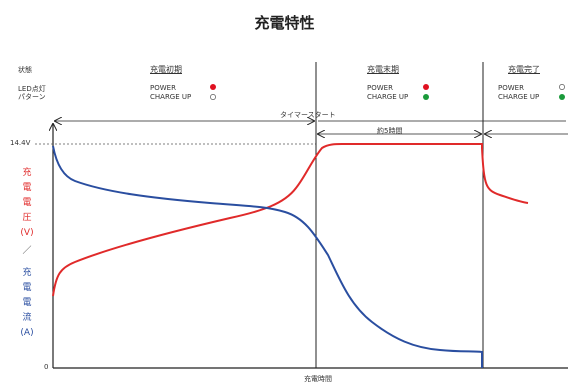 The width and height of the screenshot is (569, 383). What do you see at coordinates (25, 70) in the screenshot?
I see `state-label: 状態` at bounding box center [25, 70].